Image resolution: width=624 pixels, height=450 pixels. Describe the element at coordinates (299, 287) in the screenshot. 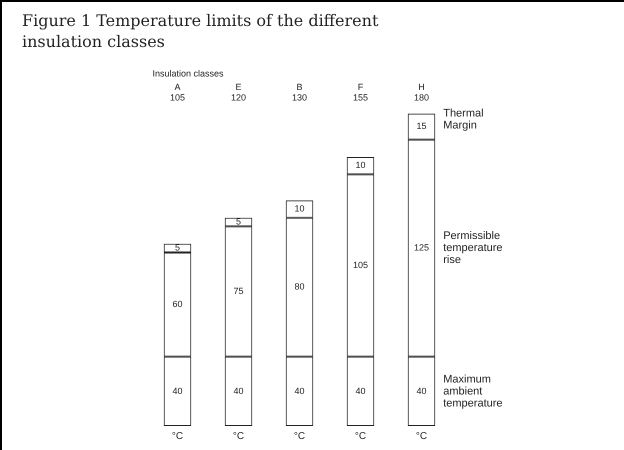

I see `data-label: 80` at that location.